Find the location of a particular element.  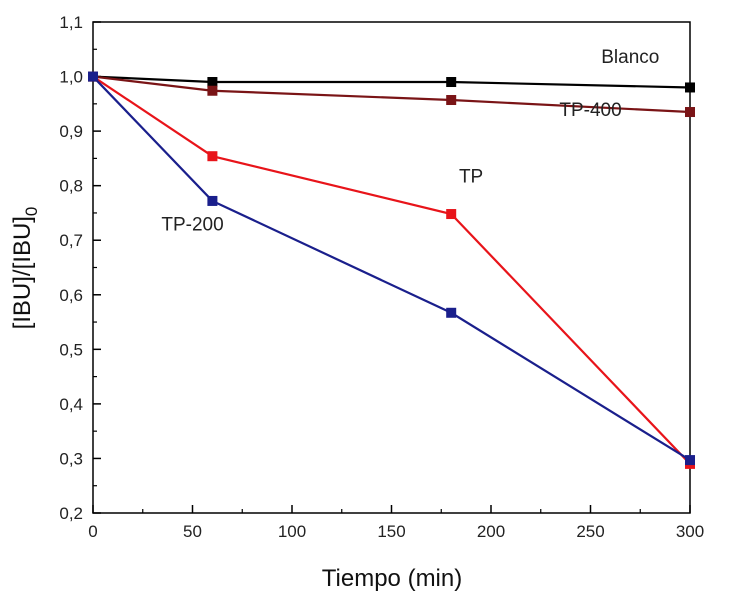

y-axis-title-main: [IBU]/[IBU] is located at coordinates (22, 272).